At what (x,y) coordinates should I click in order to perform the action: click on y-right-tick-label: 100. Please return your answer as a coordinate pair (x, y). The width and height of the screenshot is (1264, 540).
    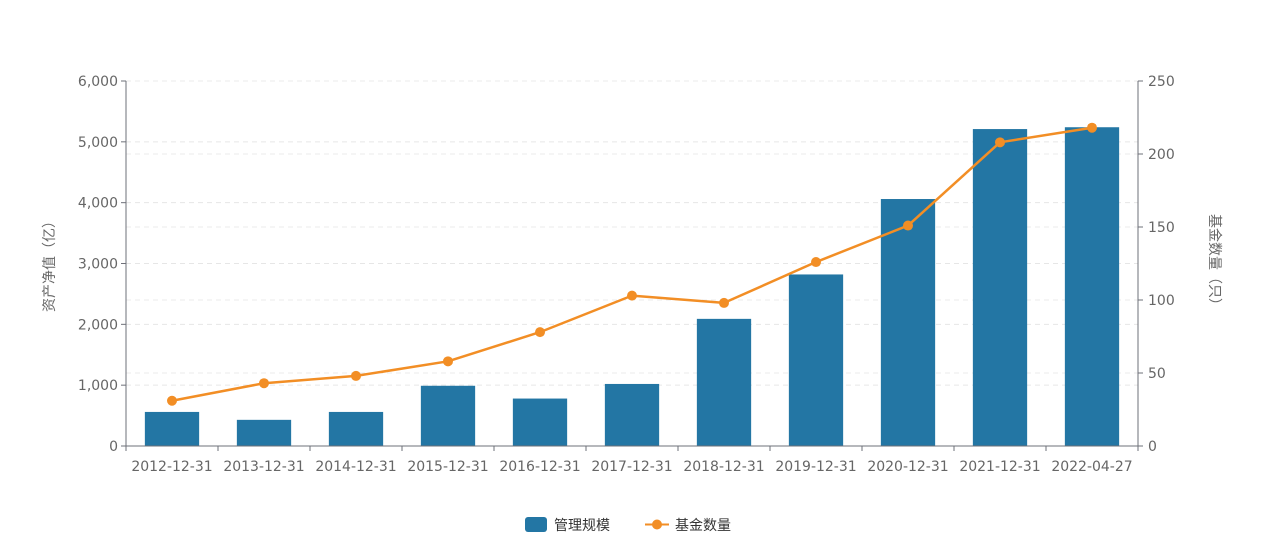
    Looking at the image, I should click on (1161, 301).